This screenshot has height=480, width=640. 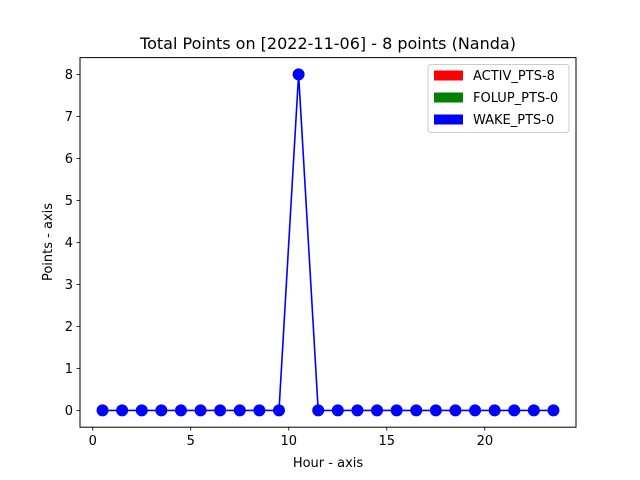 I want to click on x-tick-label: 0, so click(x=93, y=441).